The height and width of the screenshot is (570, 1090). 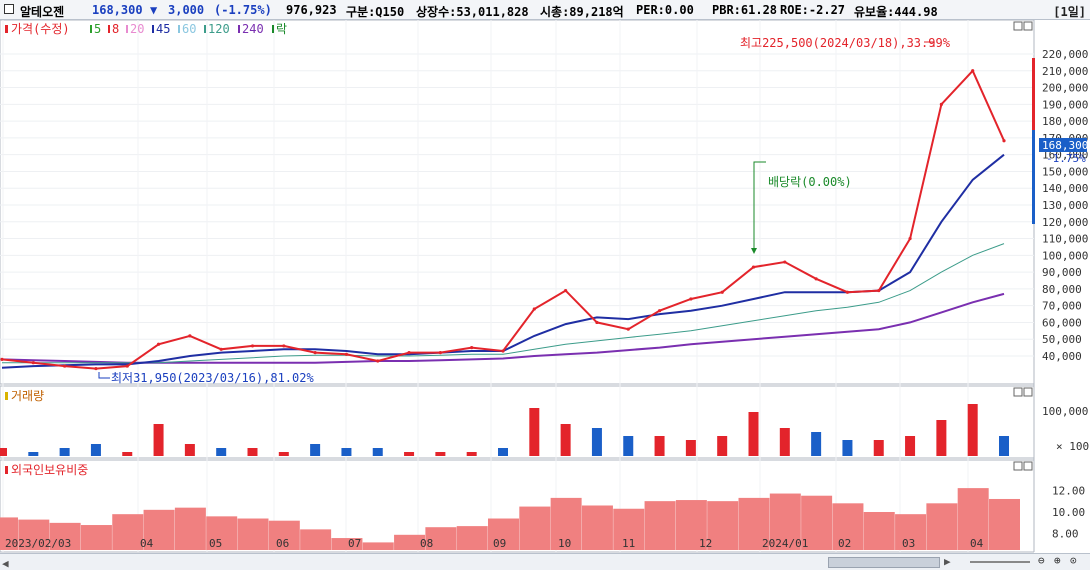 What do you see at coordinates (1072, 446) in the screenshot?
I see `y-tick-label: × 100` at bounding box center [1072, 446].